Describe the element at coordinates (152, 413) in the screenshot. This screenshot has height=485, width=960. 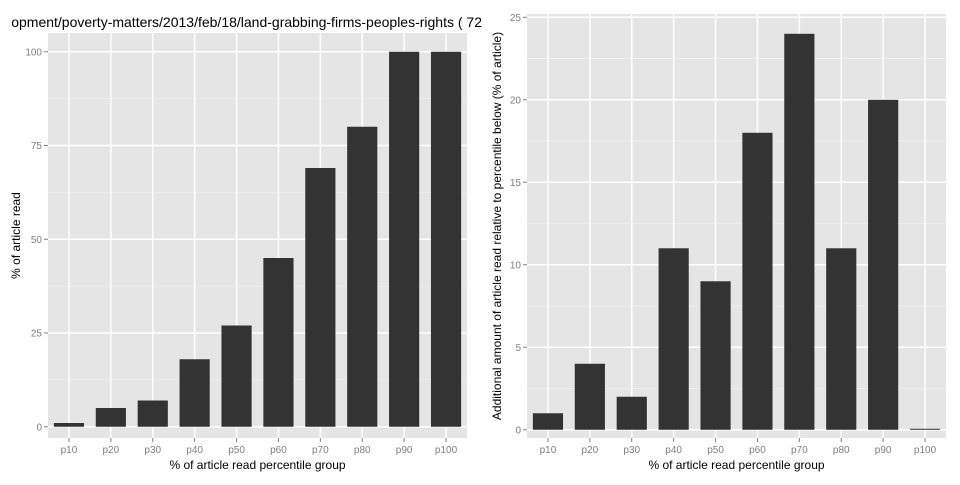
I see `left-bar-p30` at that location.